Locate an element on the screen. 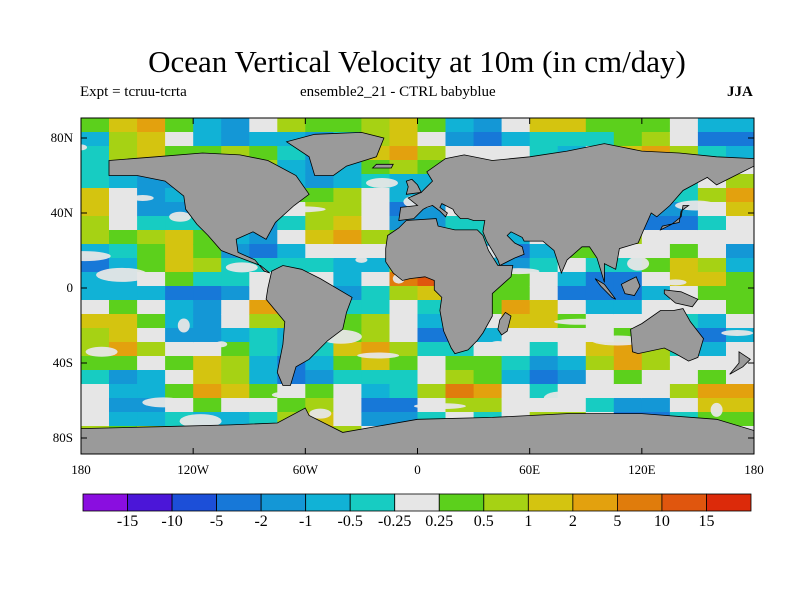  ensemble-label: ensemble2_21 - CTRL babyblue is located at coordinates (398, 92).